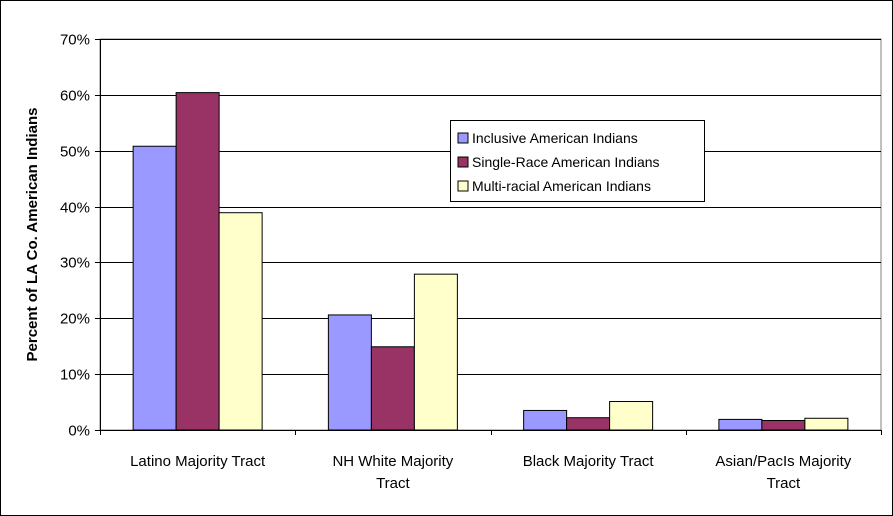 The height and width of the screenshot is (516, 893). What do you see at coordinates (561, 186) in the screenshot?
I see `legend-entry: Multi-racial American Indians` at bounding box center [561, 186].